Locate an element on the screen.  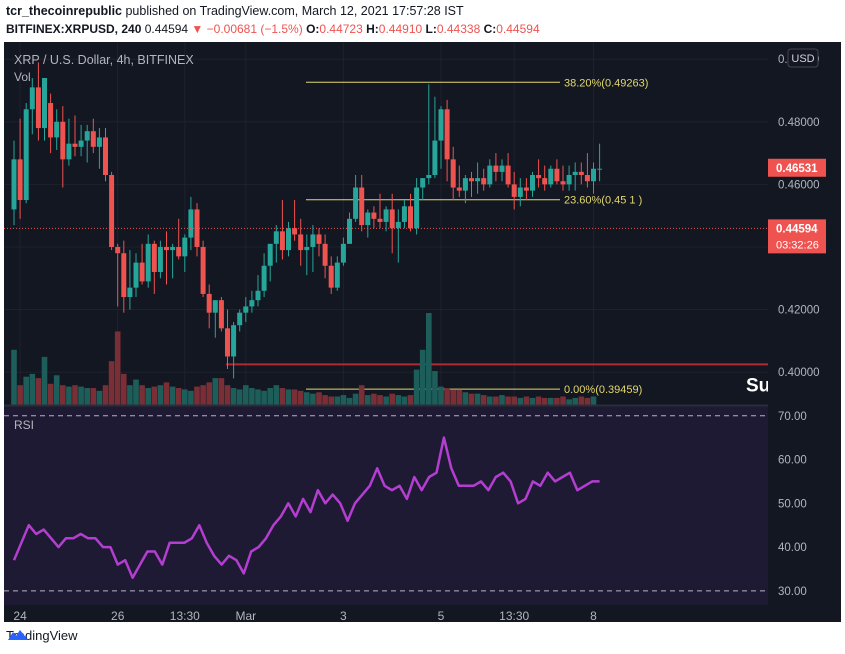
low-value: 0.44338 is located at coordinates (458, 29).